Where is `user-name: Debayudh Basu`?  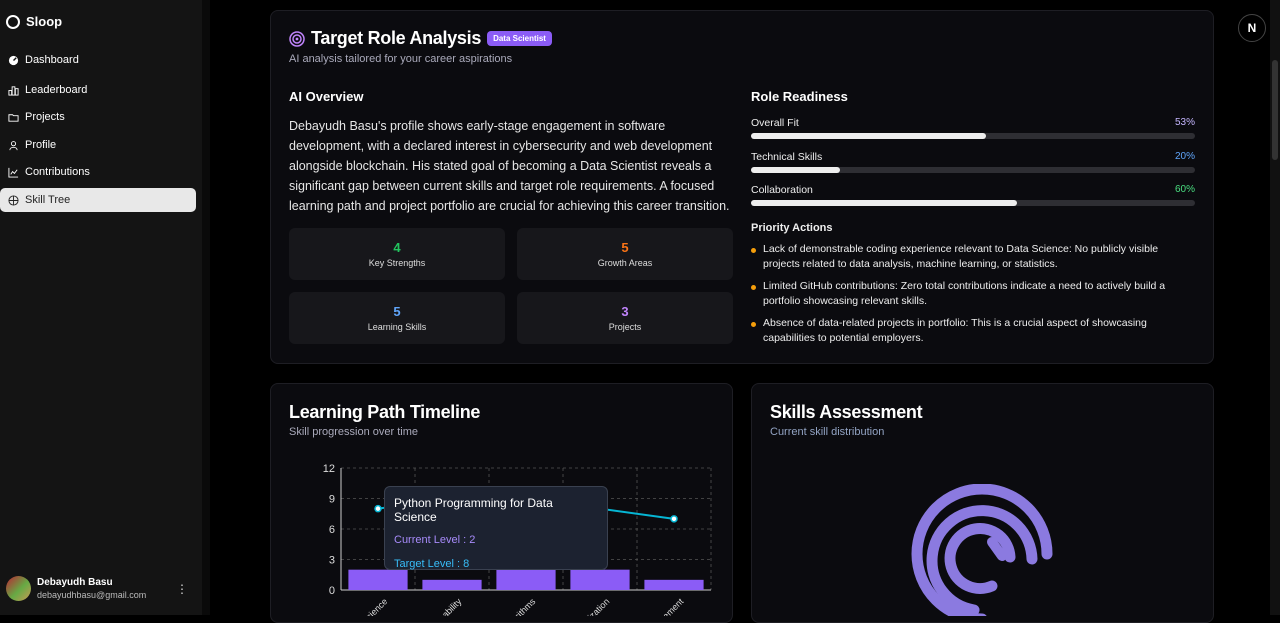
user-name: Debayudh Basu is located at coordinates (75, 582).